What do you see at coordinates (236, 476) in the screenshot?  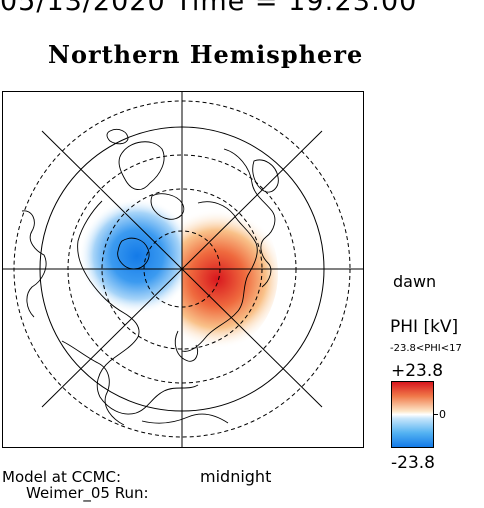 I see `midnight-label: midnight` at bounding box center [236, 476].